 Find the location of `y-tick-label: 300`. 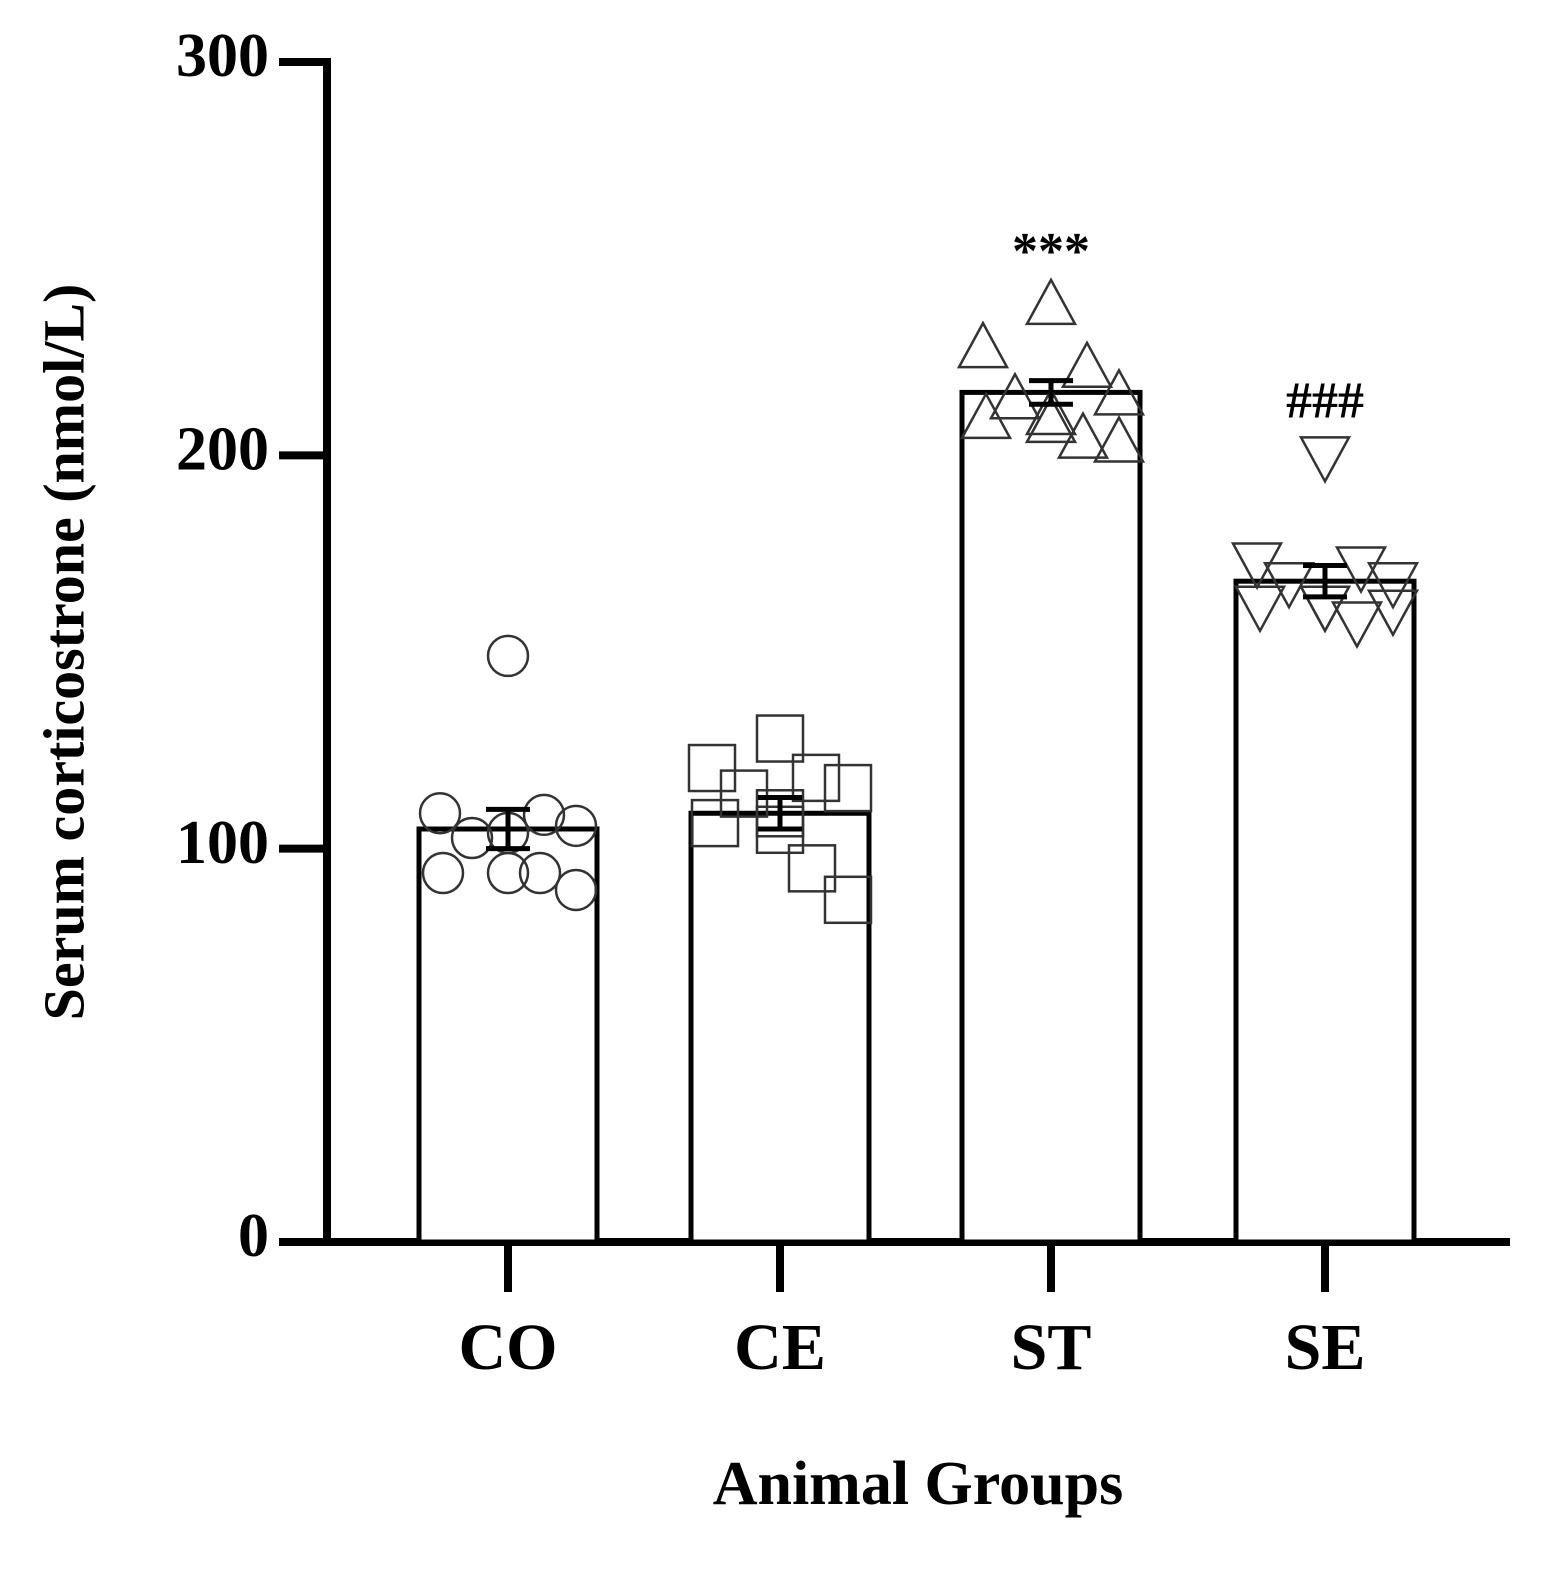

y-tick-label: 300 is located at coordinates (222, 56).